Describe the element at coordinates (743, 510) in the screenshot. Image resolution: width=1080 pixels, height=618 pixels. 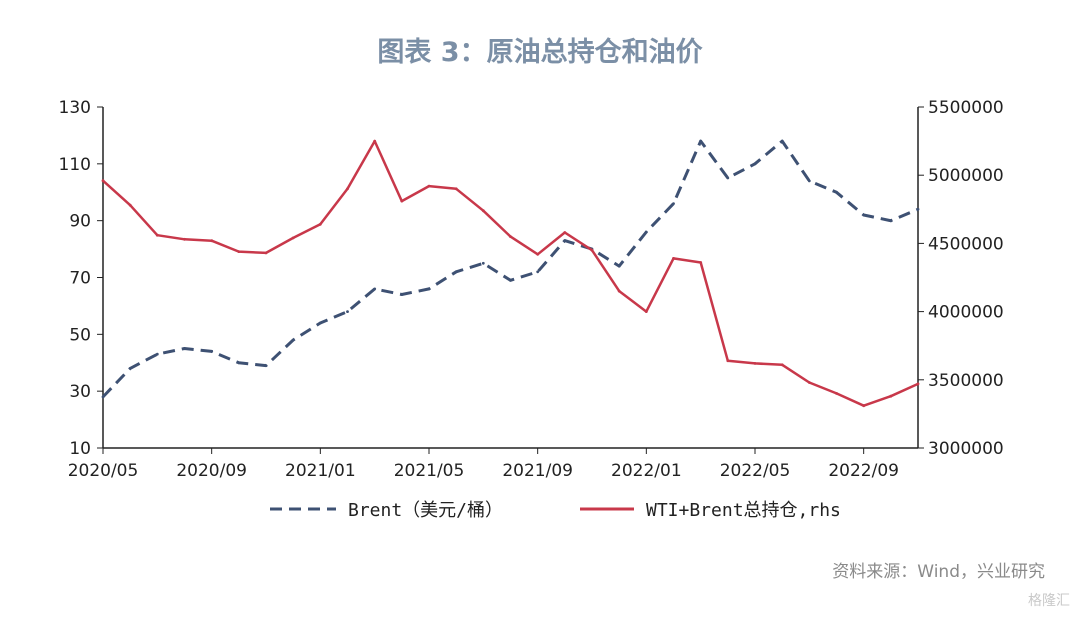
I see `legend-oi-label: WTI+Brent总持仓,rhs` at that location.